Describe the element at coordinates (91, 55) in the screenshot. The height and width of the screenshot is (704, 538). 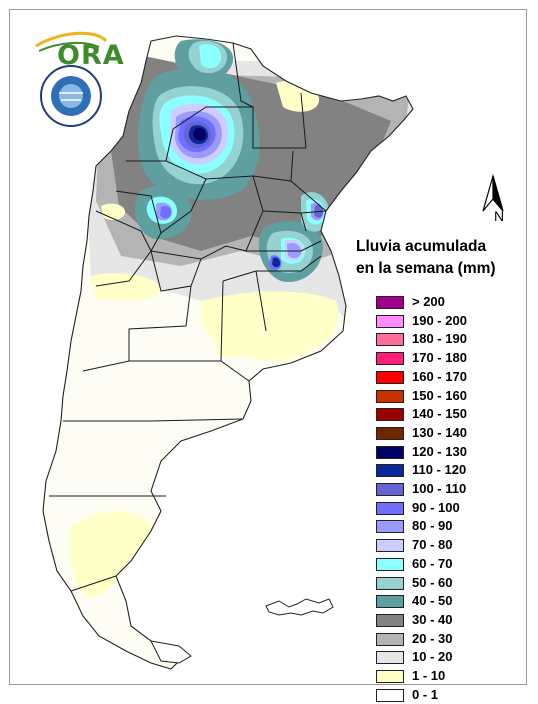
I see `ora-logo-text: ORA` at that location.